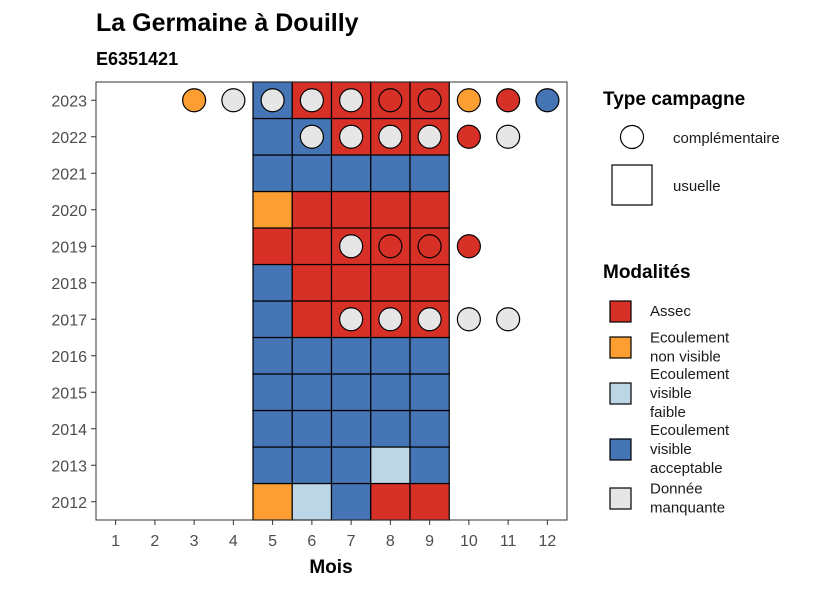 This screenshot has height=590, width=826. Describe the element at coordinates (620, 498) in the screenshot. I see `legend-key-donnée-manquante` at that location.